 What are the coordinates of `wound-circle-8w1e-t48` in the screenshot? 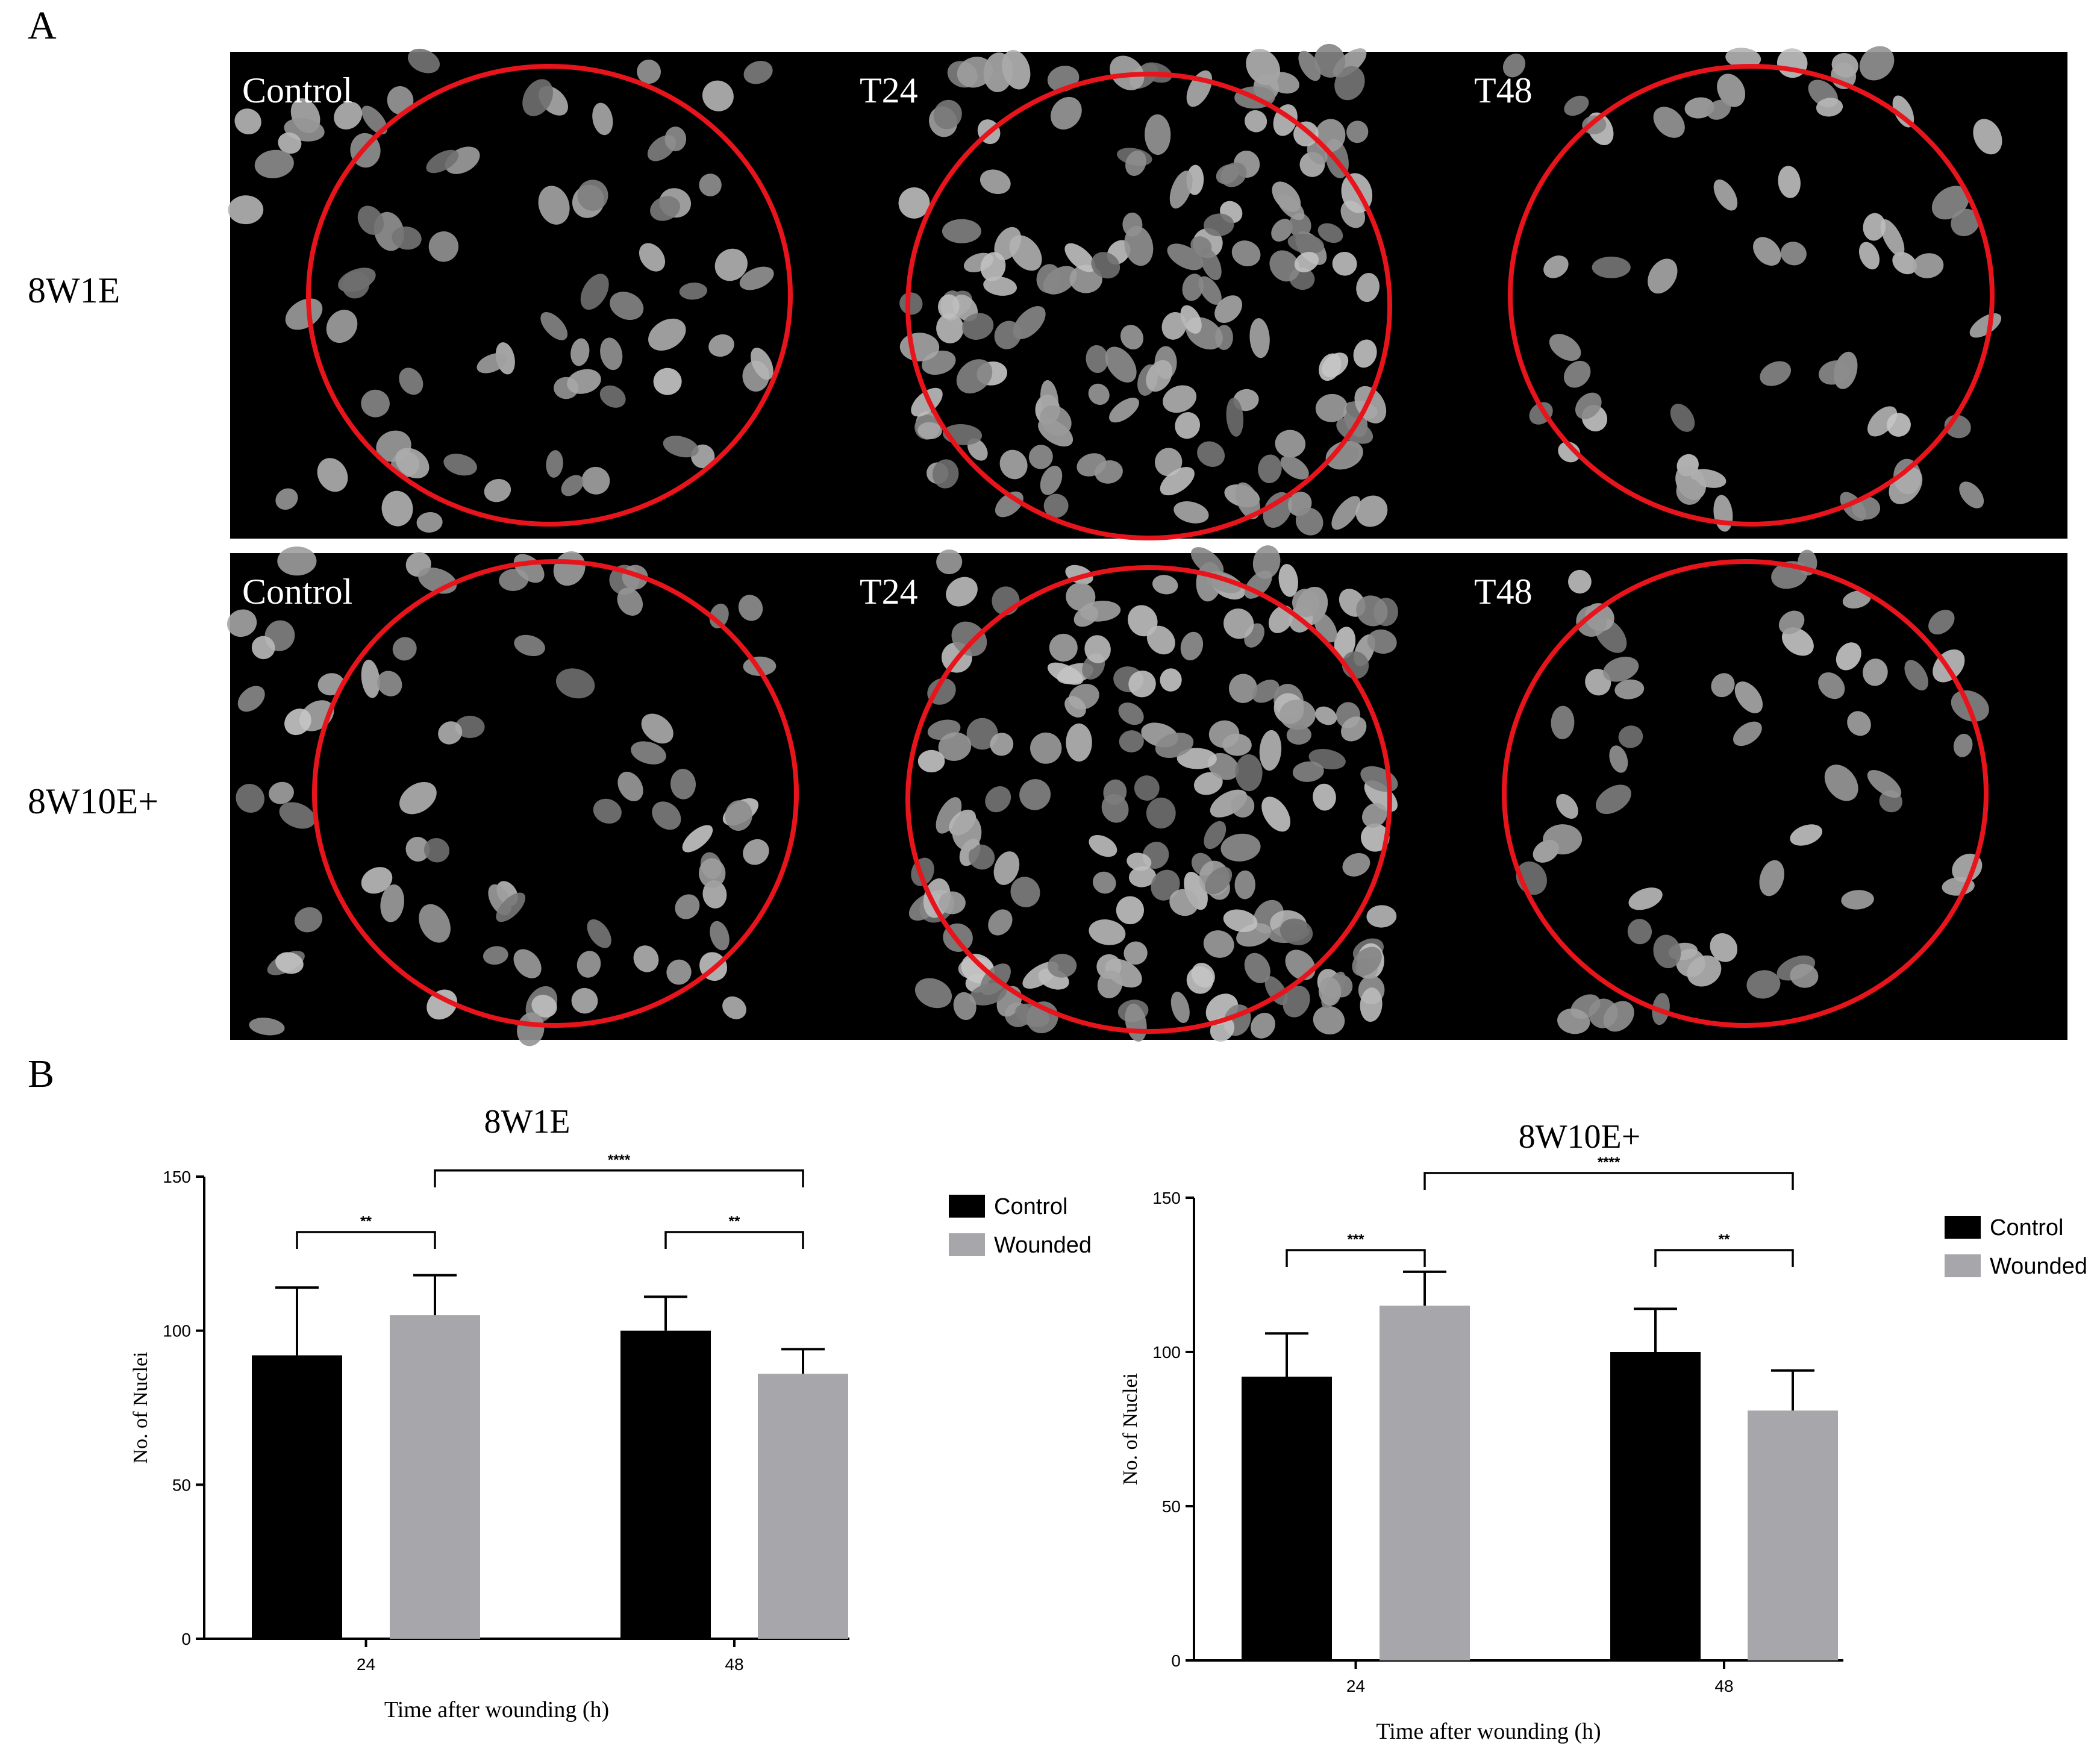 It's located at (1751, 295).